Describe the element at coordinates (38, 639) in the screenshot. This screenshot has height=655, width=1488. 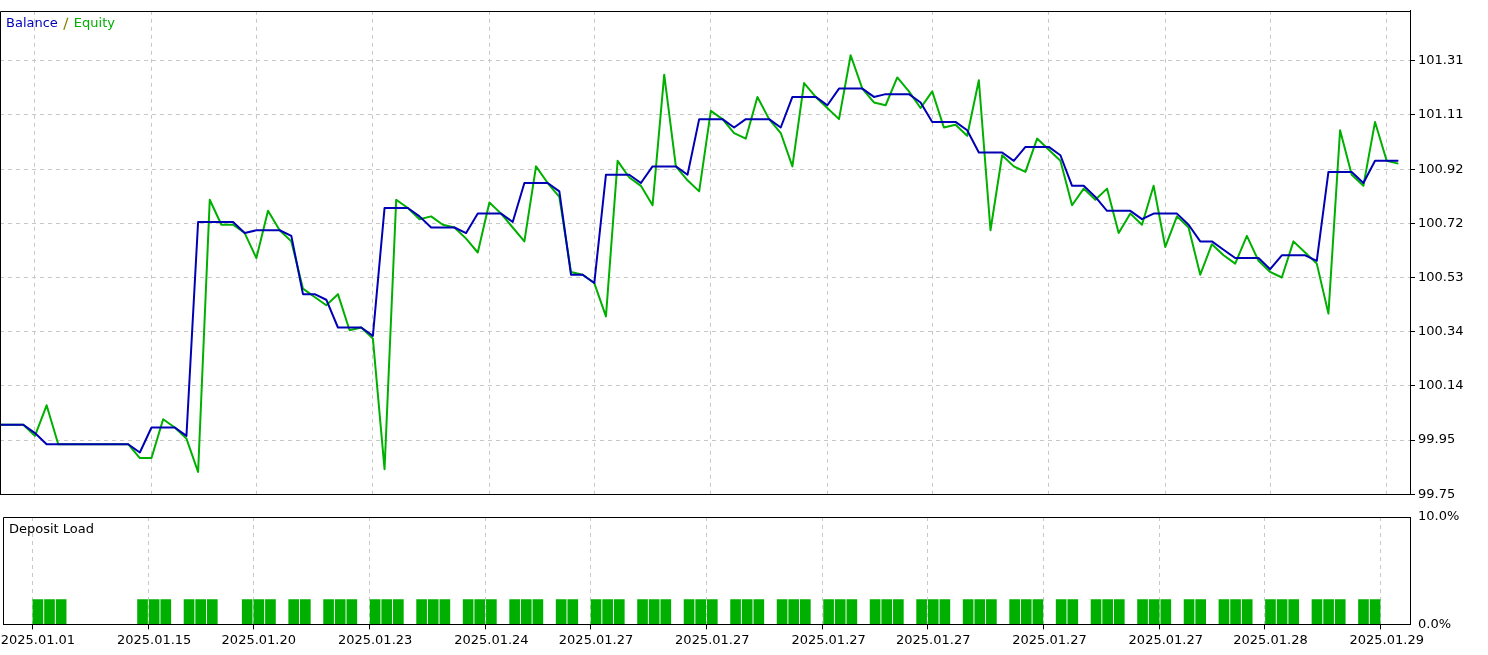
I see `x-tick-label: 2025.01.01` at that location.